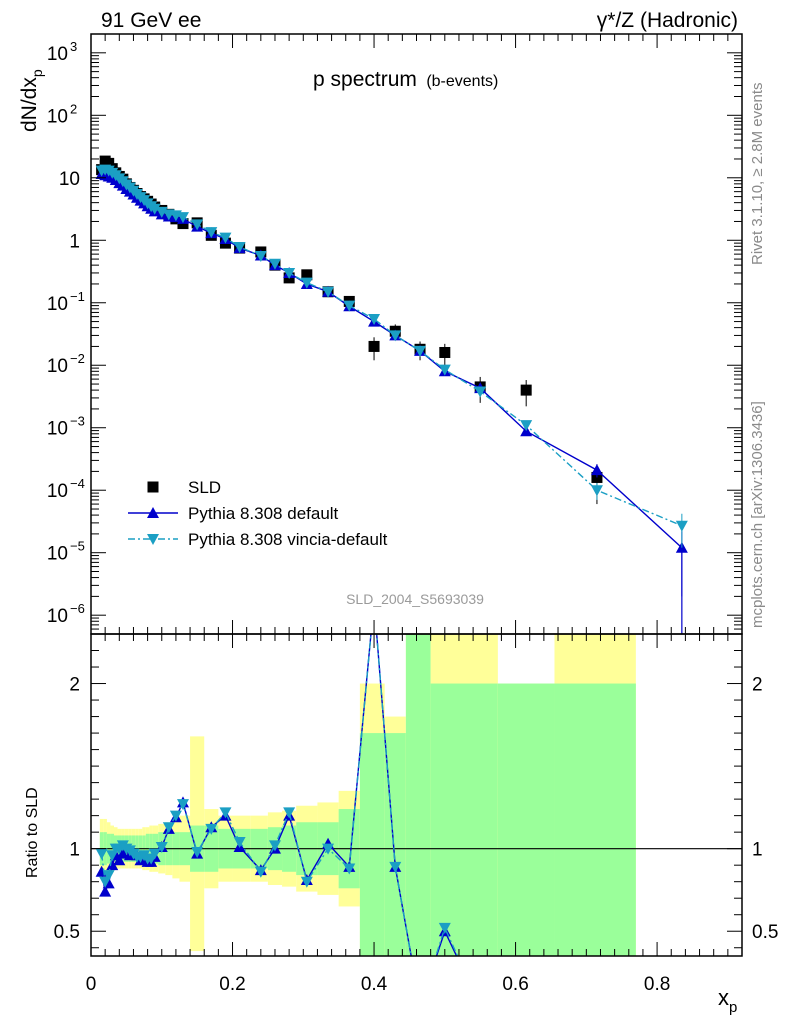 The width and height of the screenshot is (786, 1024). What do you see at coordinates (77, 546) in the screenshot?
I see `y-tick-exponent: −5` at bounding box center [77, 546].